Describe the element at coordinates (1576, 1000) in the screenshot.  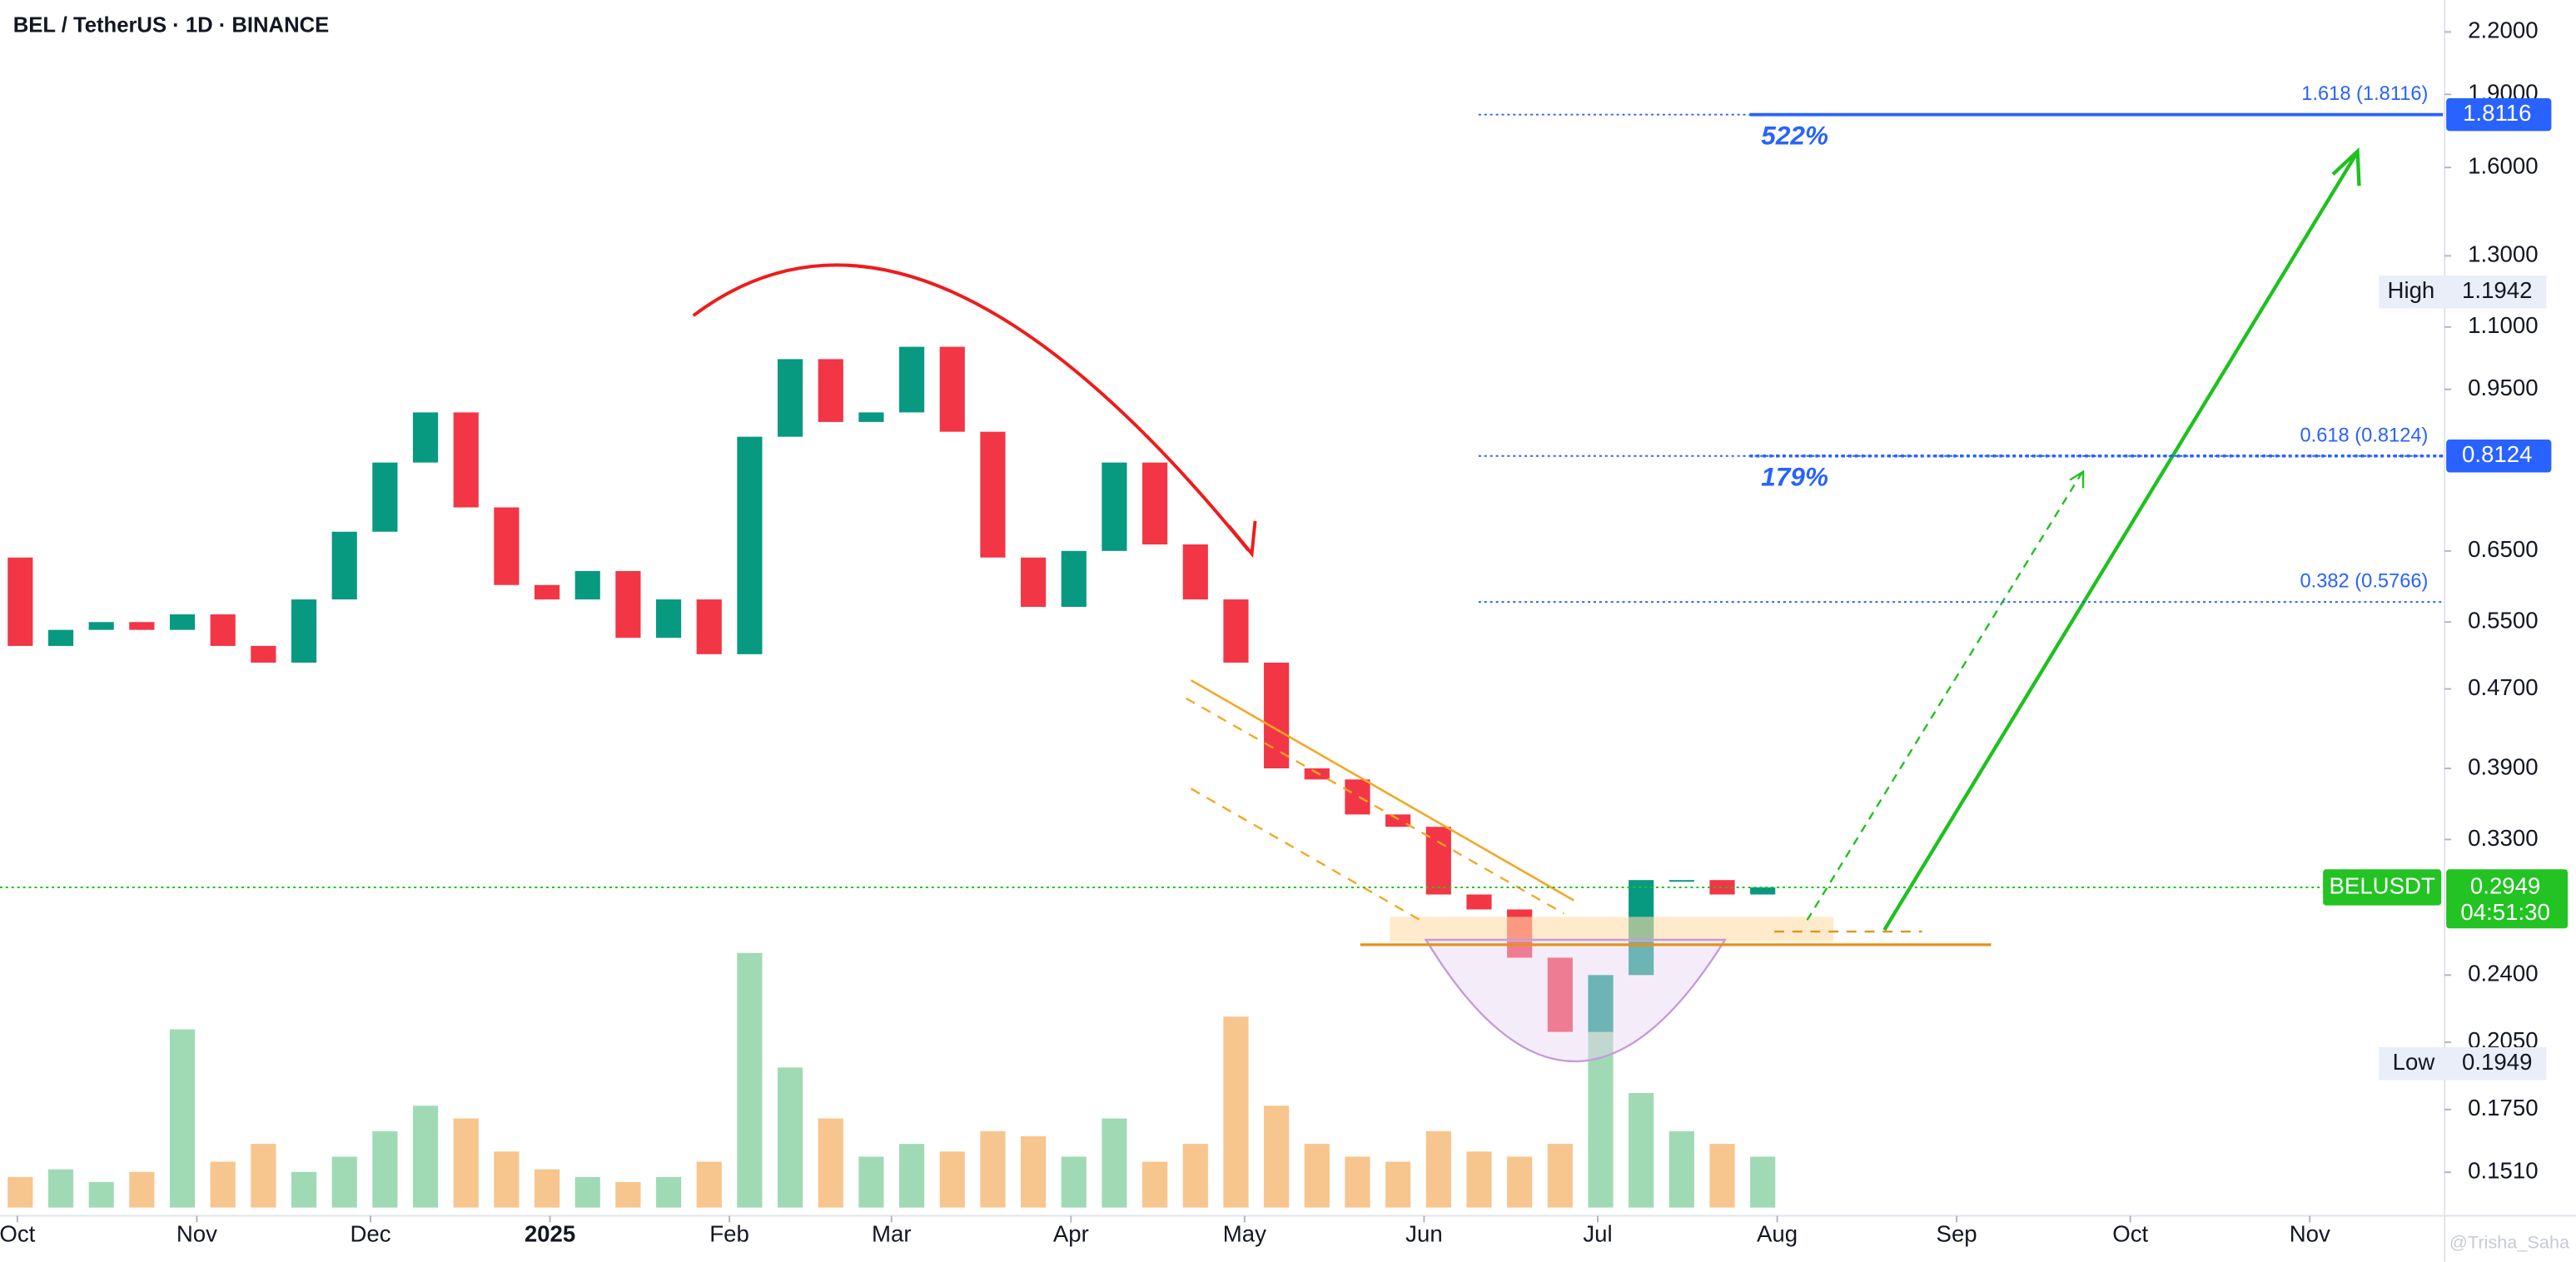
I see `cup-shape` at that location.